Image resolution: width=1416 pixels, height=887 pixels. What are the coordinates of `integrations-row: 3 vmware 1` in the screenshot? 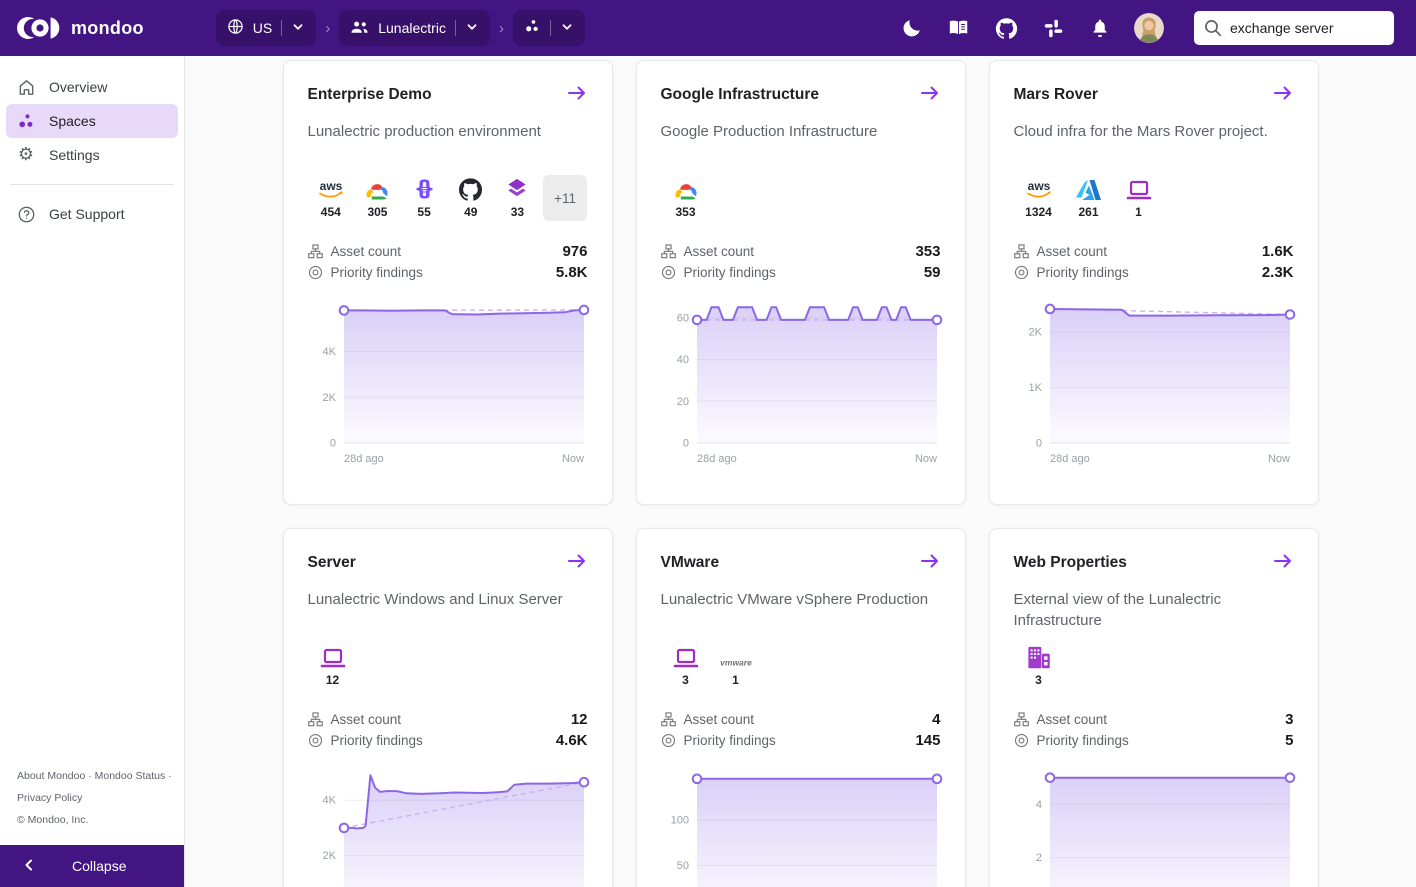 It's located at (801, 669).